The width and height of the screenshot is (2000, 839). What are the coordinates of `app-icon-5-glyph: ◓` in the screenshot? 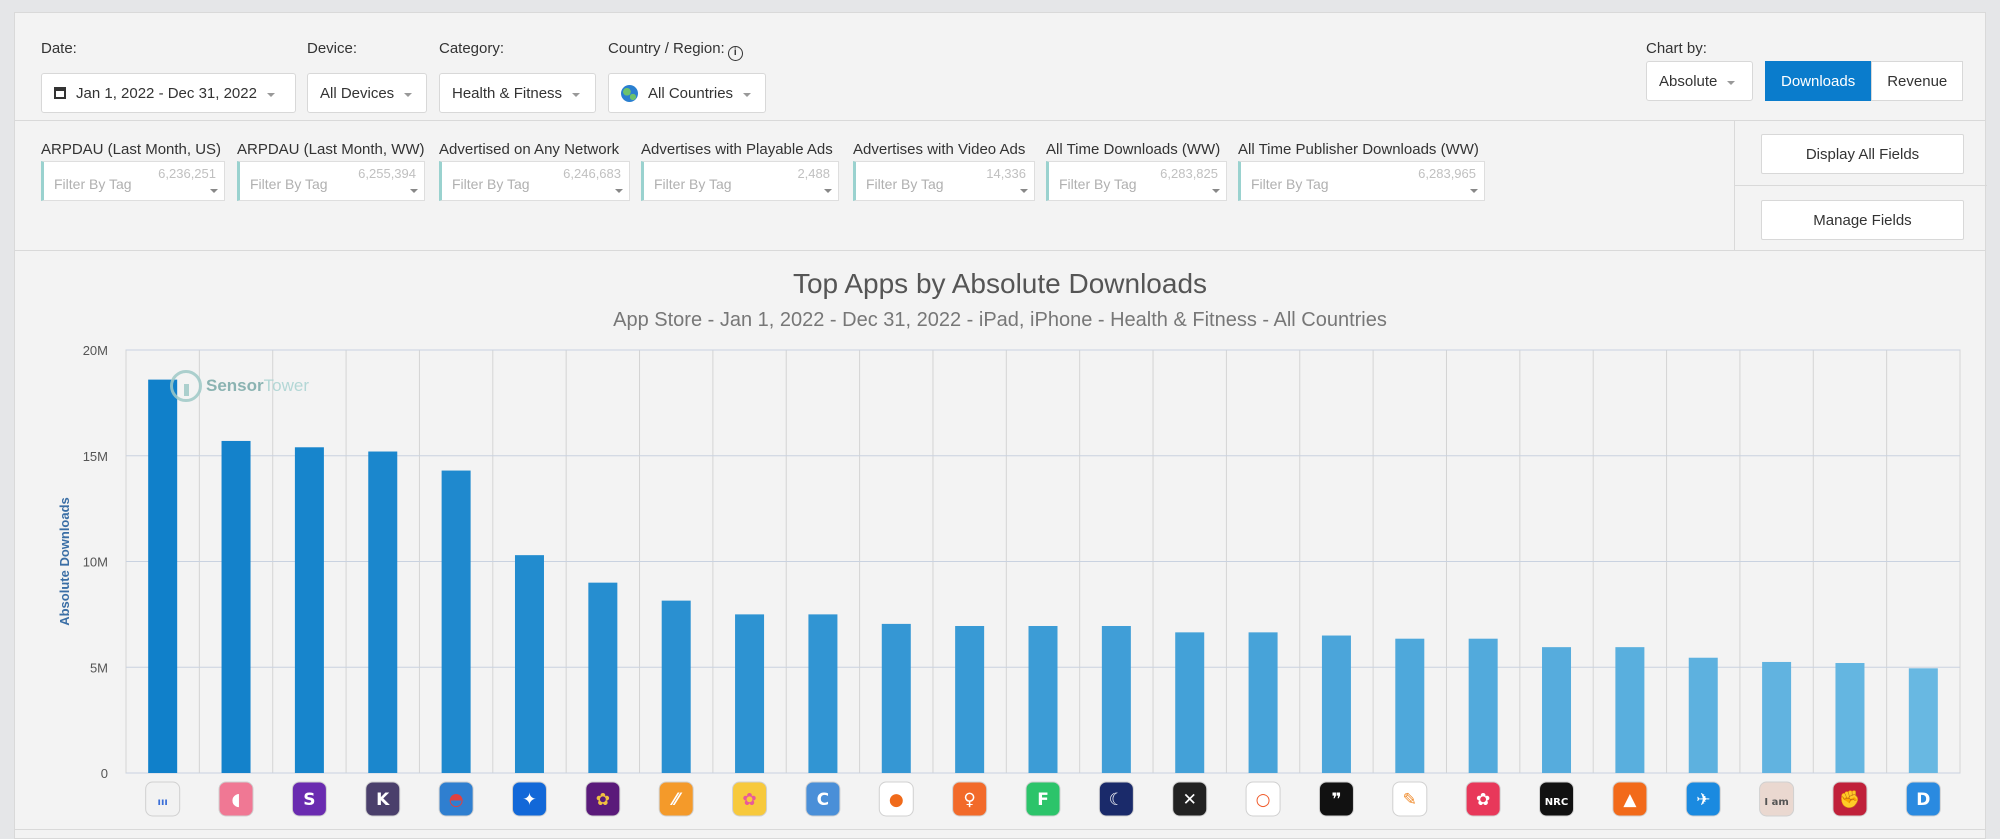 It's located at (456, 800).